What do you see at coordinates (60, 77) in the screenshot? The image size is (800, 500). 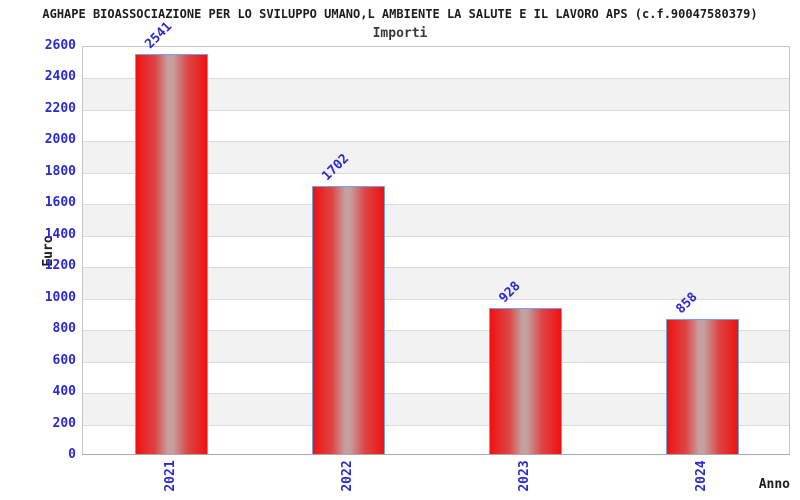 I see `y-tick-label: 2400` at bounding box center [60, 77].